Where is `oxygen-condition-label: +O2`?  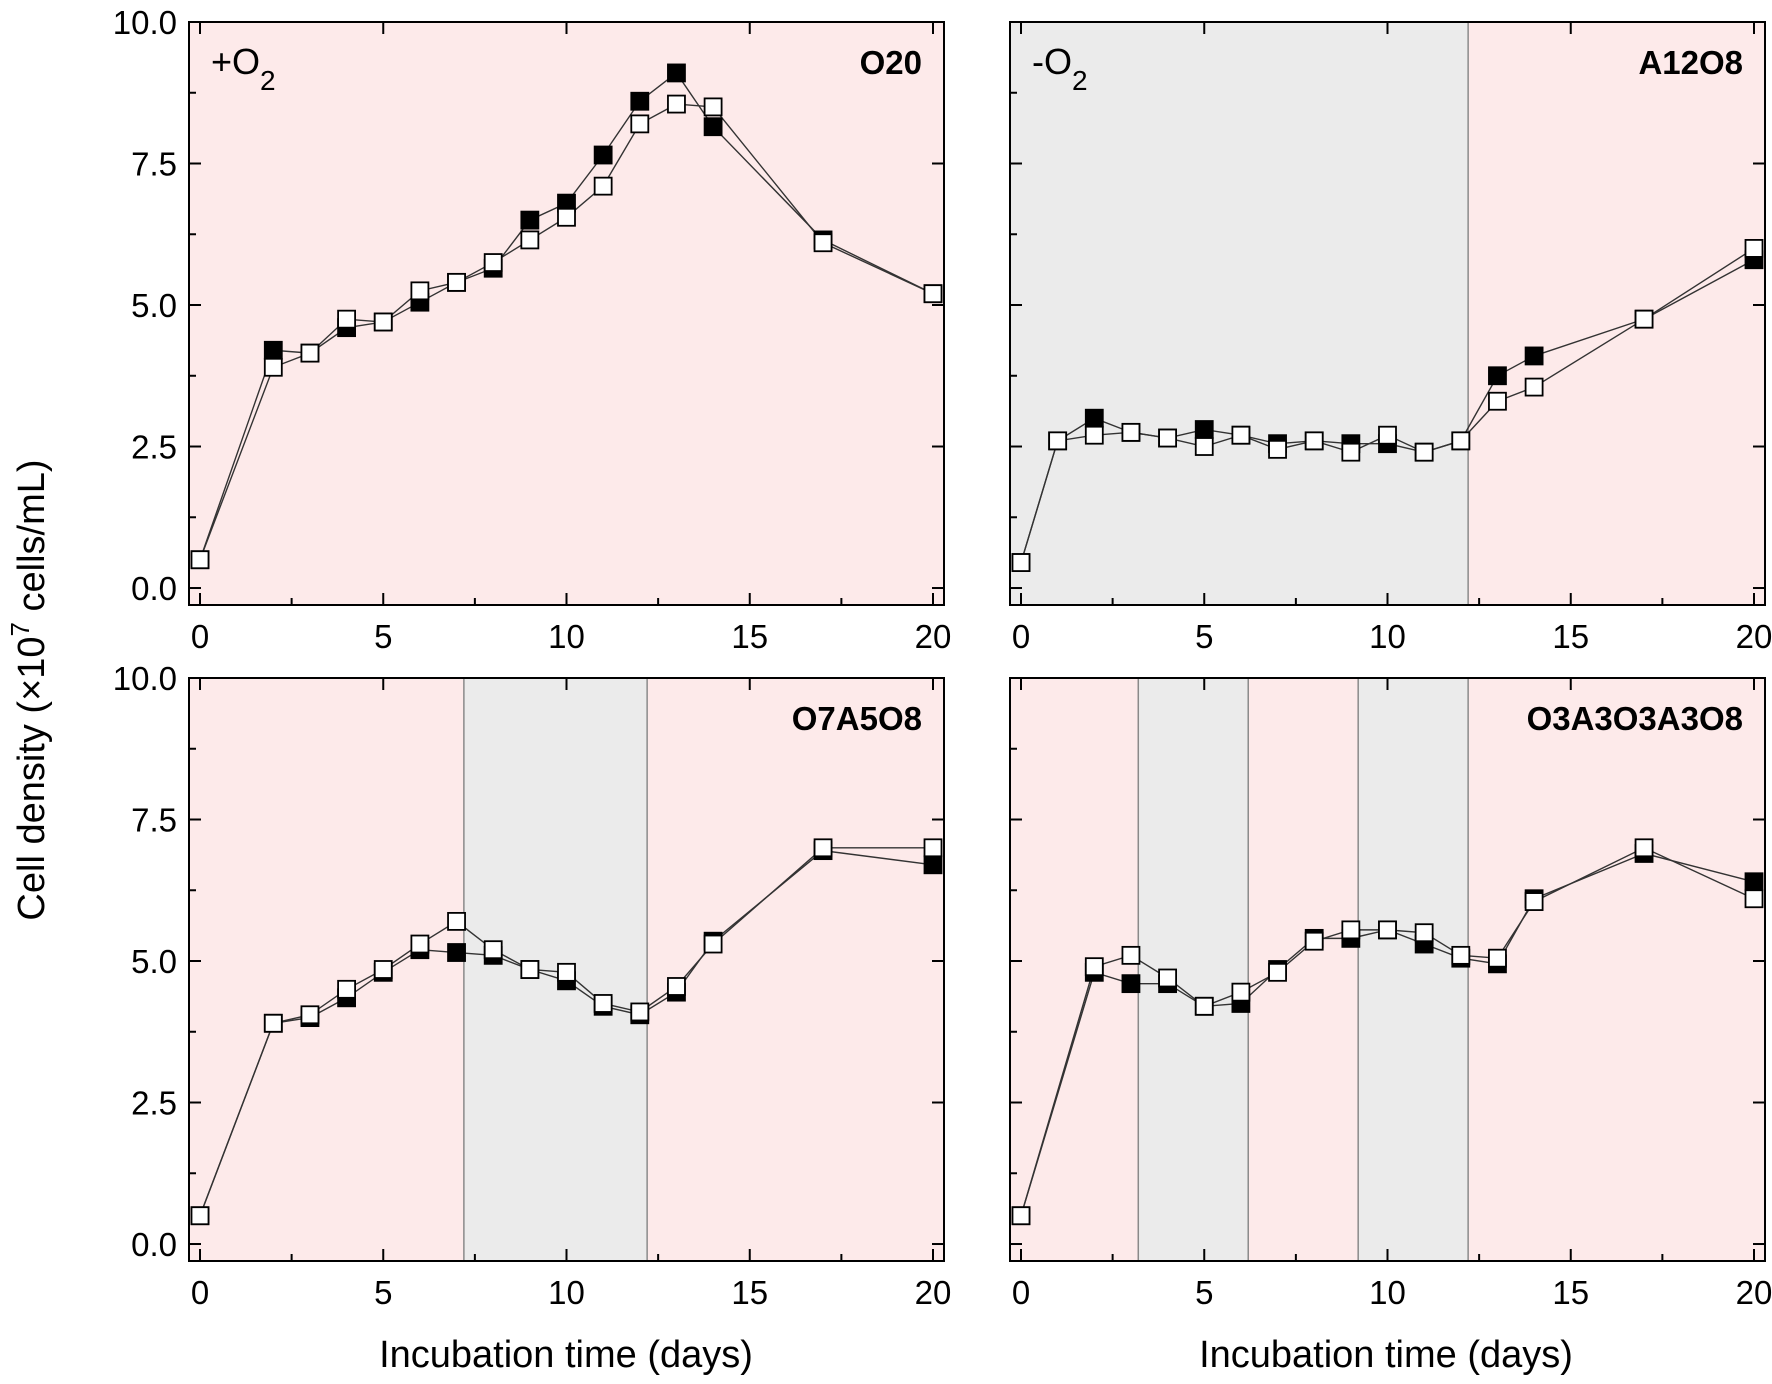
oxygen-condition-label: +O2 is located at coordinates (243, 68).